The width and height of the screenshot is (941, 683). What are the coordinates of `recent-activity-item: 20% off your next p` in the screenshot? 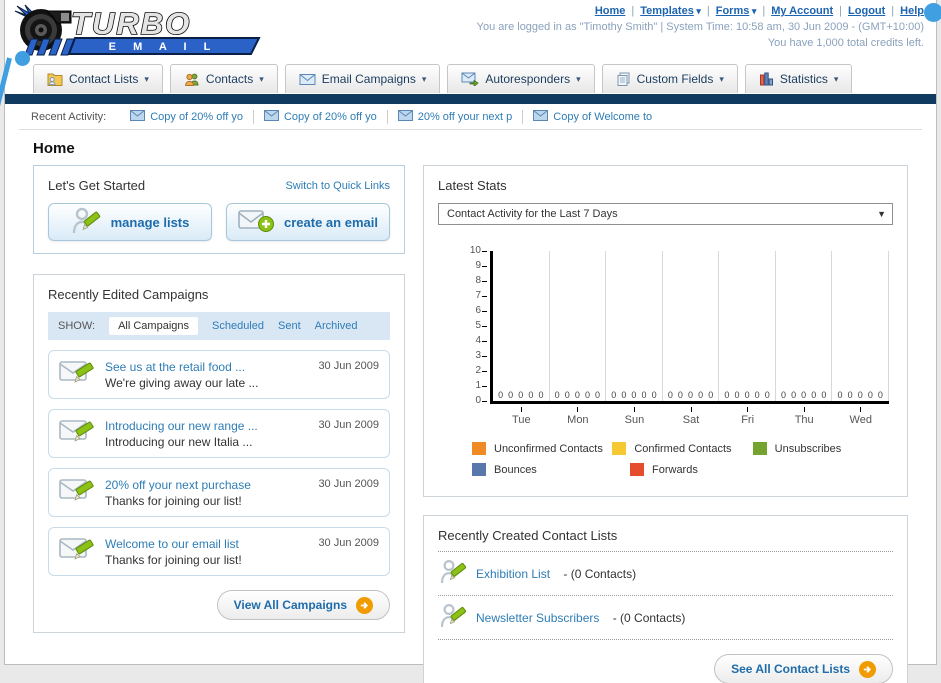 It's located at (456, 116).